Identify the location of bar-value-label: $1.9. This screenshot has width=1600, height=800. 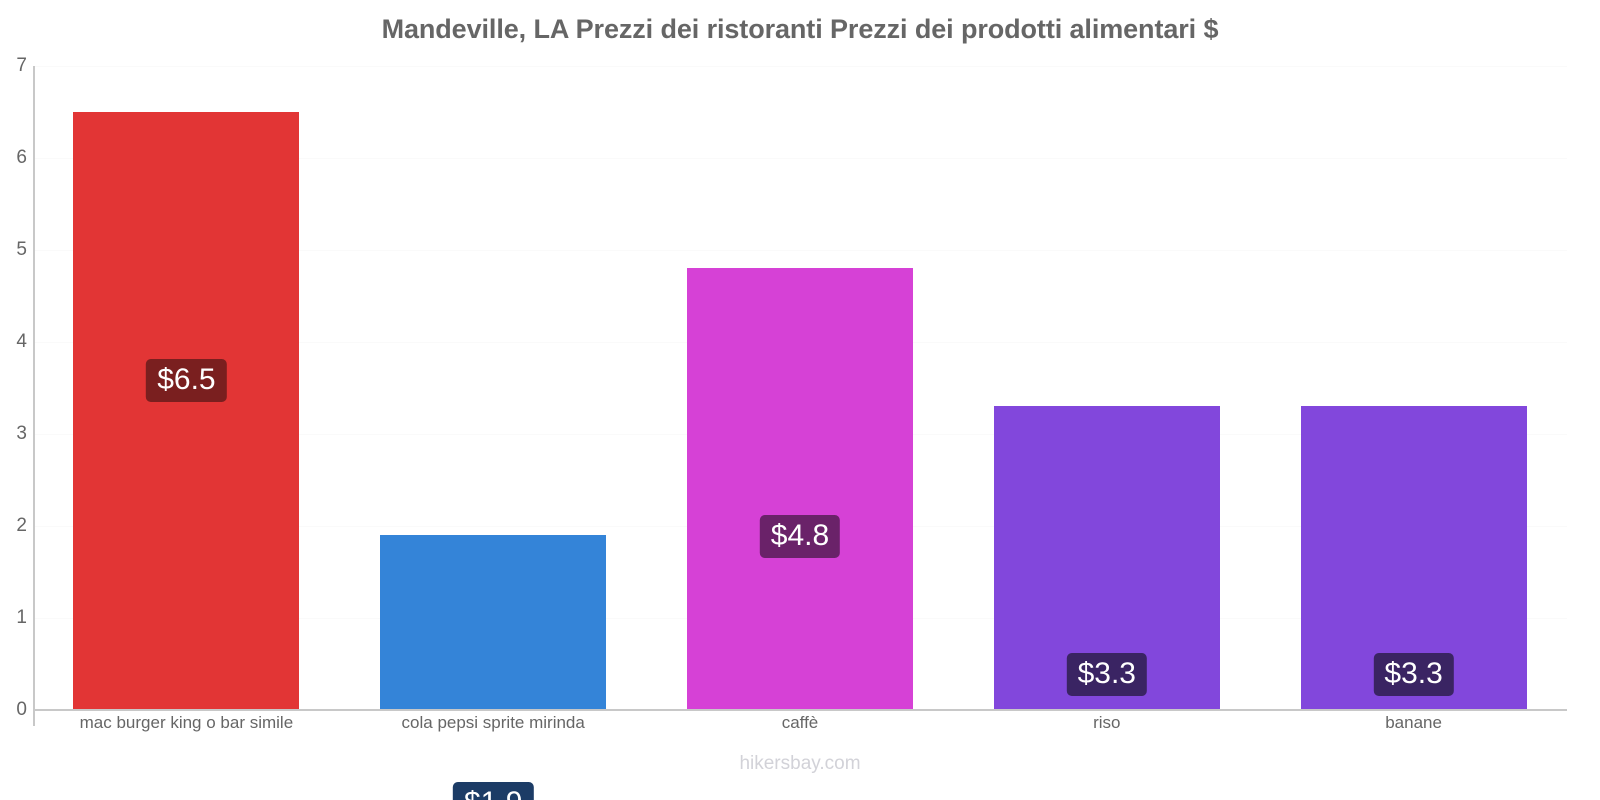
(493, 790).